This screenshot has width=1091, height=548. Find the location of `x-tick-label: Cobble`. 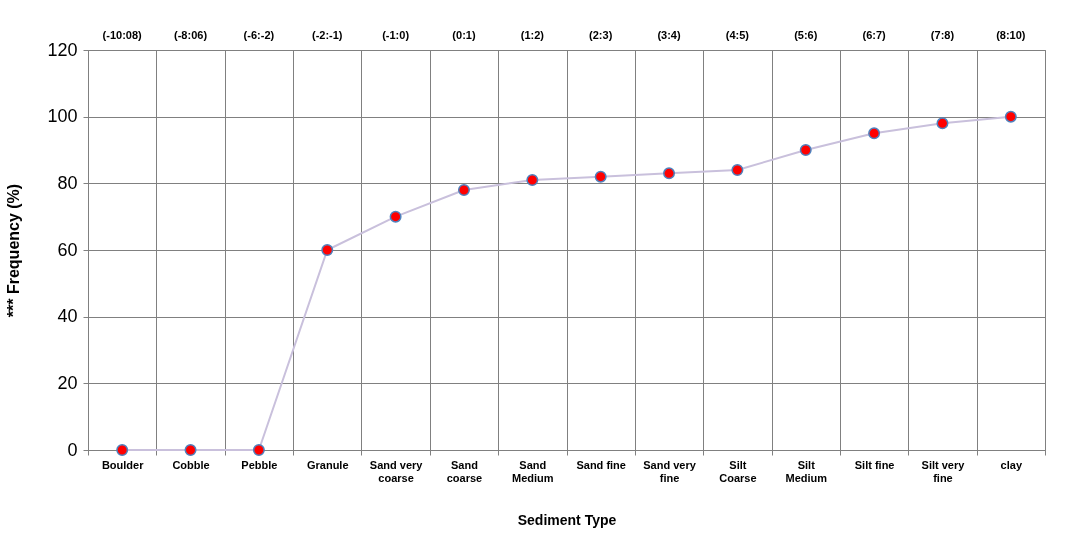

x-tick-label: Cobble is located at coordinates (191, 464).